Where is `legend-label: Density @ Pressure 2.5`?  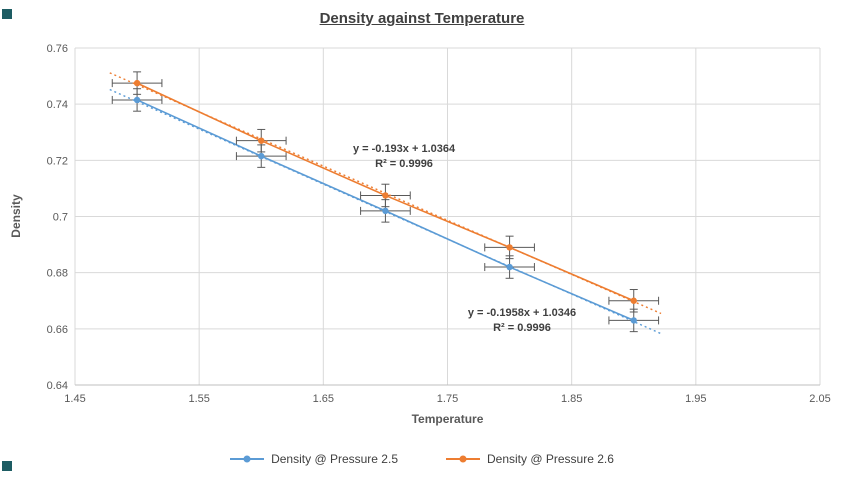
legend-label: Density @ Pressure 2.5 is located at coordinates (334, 459).